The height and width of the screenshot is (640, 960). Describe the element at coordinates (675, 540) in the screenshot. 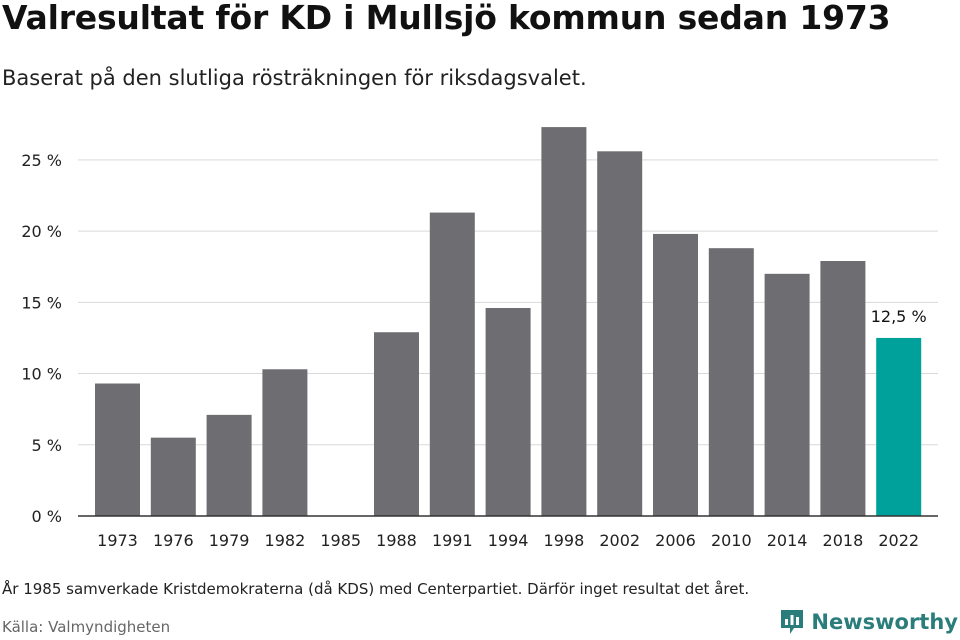

I see `x-tick-label: 2006` at that location.